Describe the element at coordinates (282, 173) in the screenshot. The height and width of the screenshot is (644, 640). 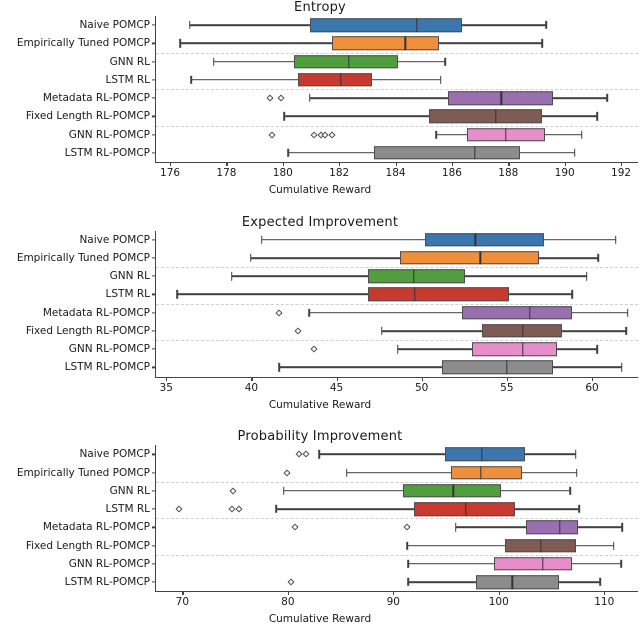
I see `x-axis-tick-label: 180` at that location.